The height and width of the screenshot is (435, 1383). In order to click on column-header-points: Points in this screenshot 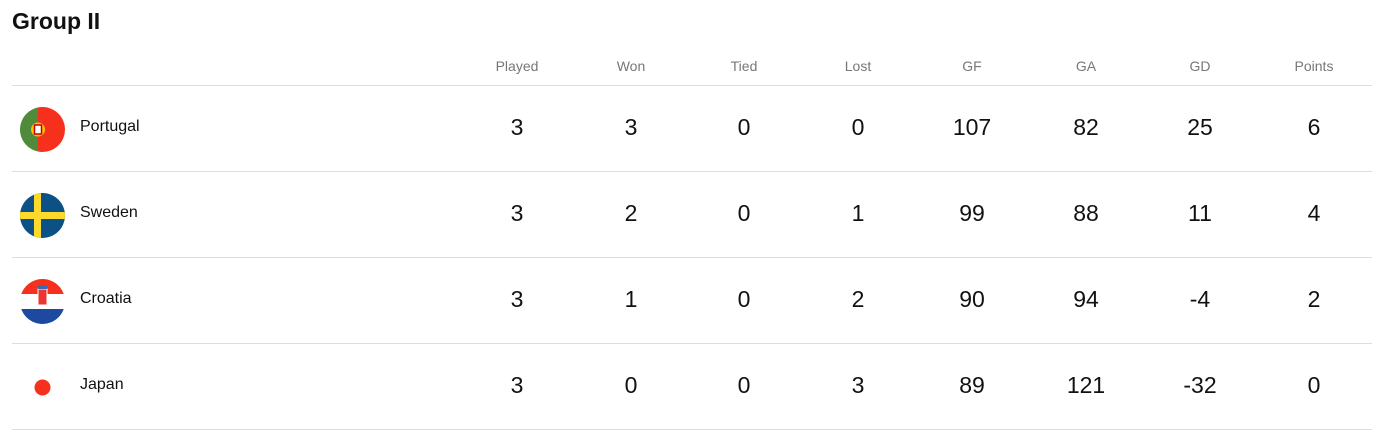, I will do `click(1314, 66)`.